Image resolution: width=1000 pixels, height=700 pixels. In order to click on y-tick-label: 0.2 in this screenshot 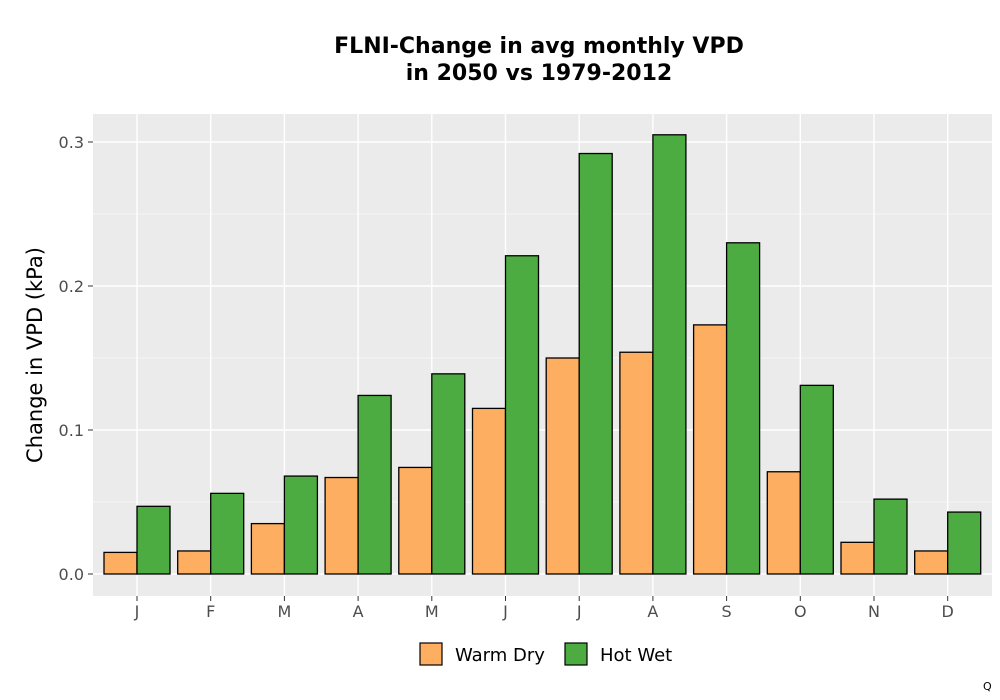, I will do `click(71, 286)`.